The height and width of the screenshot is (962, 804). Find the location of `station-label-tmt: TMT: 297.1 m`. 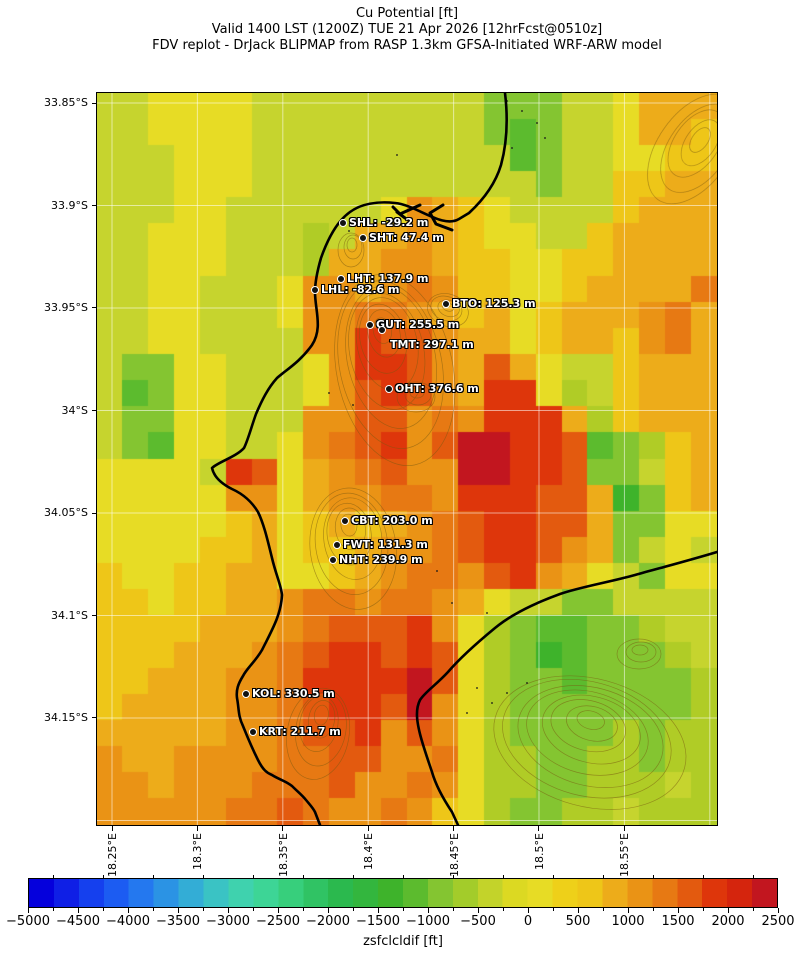

station-label-tmt: TMT: 297.1 m is located at coordinates (432, 344).